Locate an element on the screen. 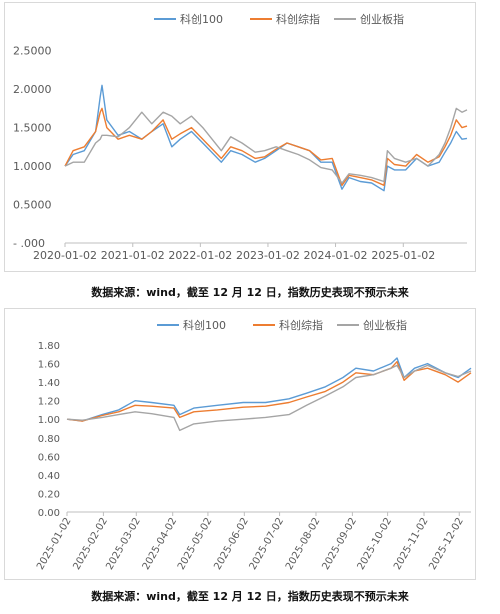 This screenshot has width=500, height=614. x-tick-label: 2025-10-02 is located at coordinates (375, 544).